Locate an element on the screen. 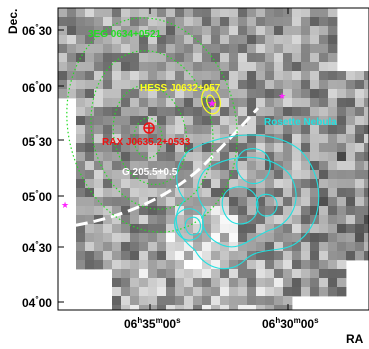 This screenshot has height=349, width=369. y-tick-labels: 06°30 06°00 05°30 05°00 04°30 04°00 is located at coordinates (37, 166).